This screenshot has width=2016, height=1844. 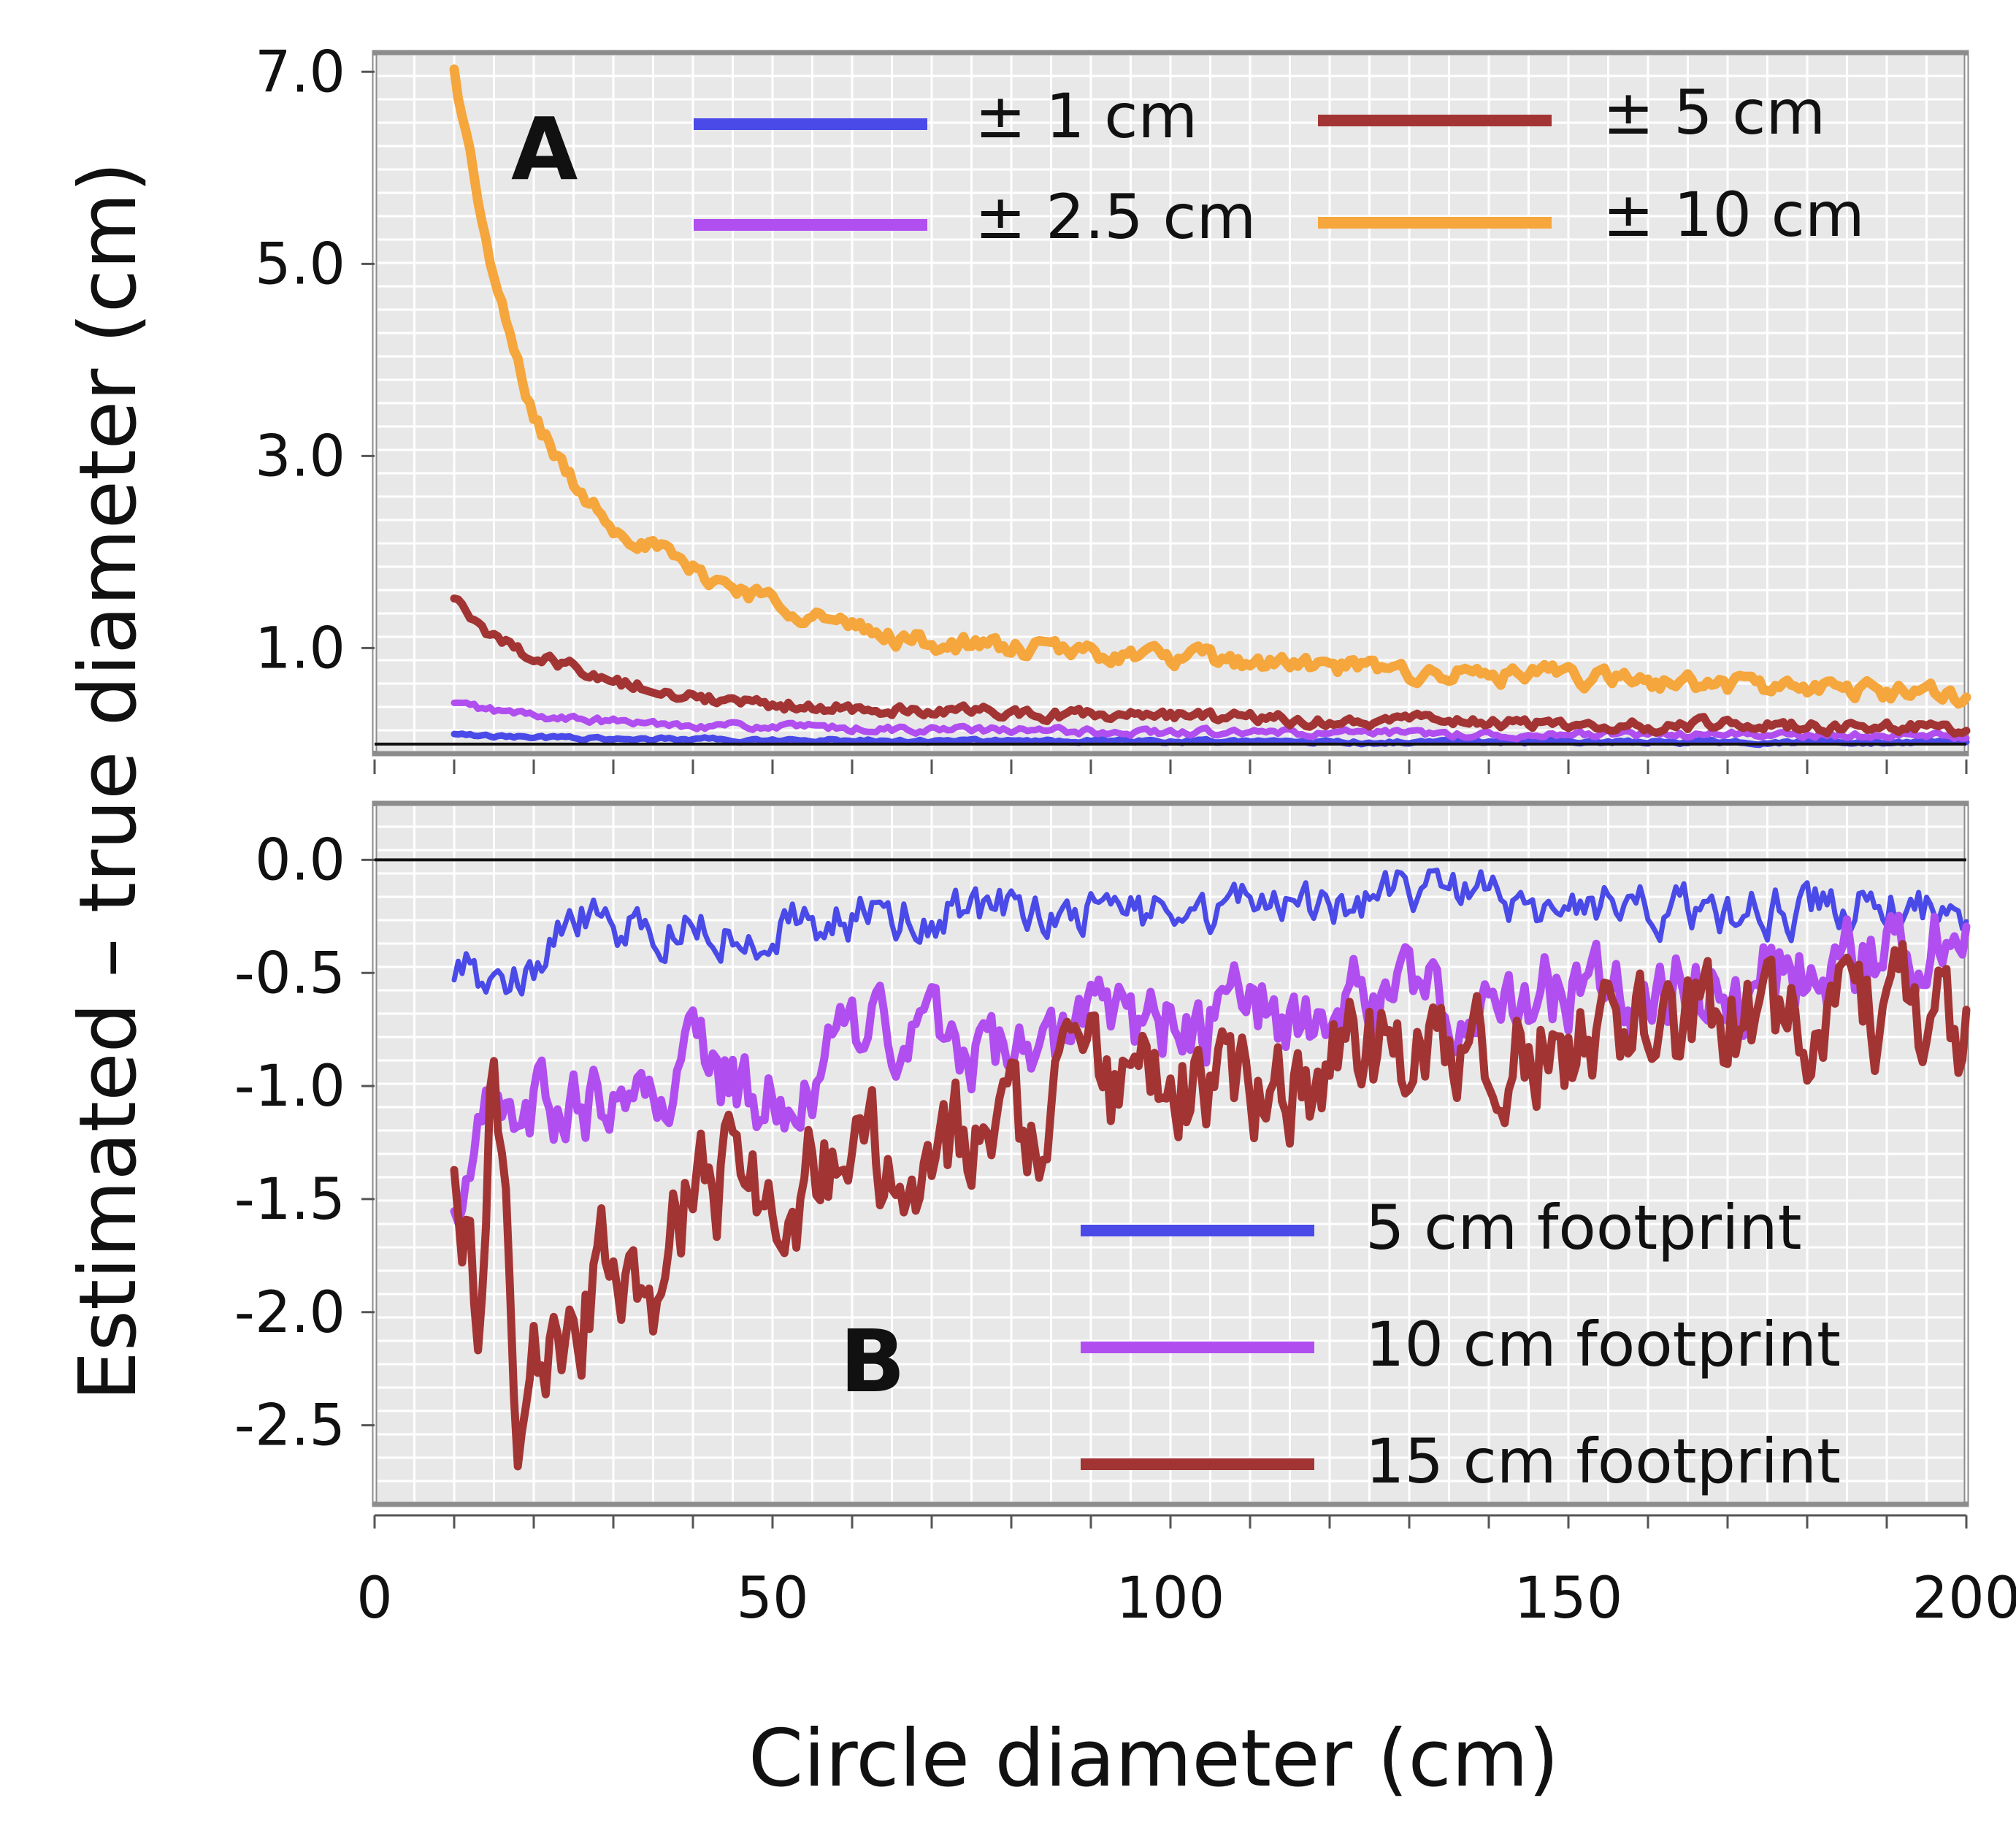 I want to click on y-axis-title: Estimated – true diameter (cm), so click(x=108, y=782).